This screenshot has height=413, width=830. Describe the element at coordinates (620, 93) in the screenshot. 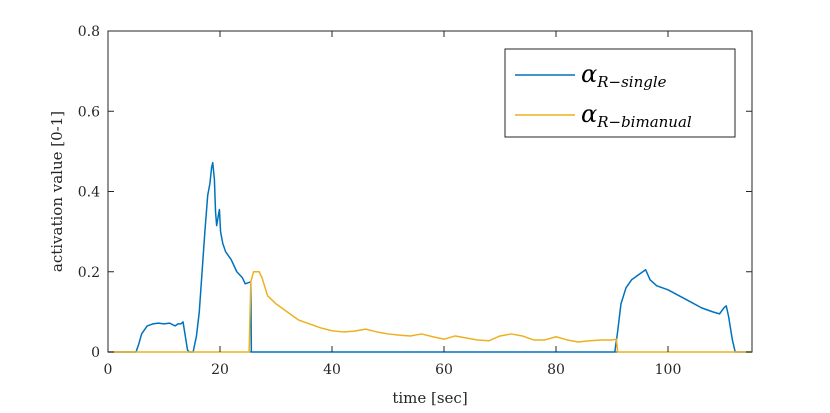

I see `legend-box` at that location.